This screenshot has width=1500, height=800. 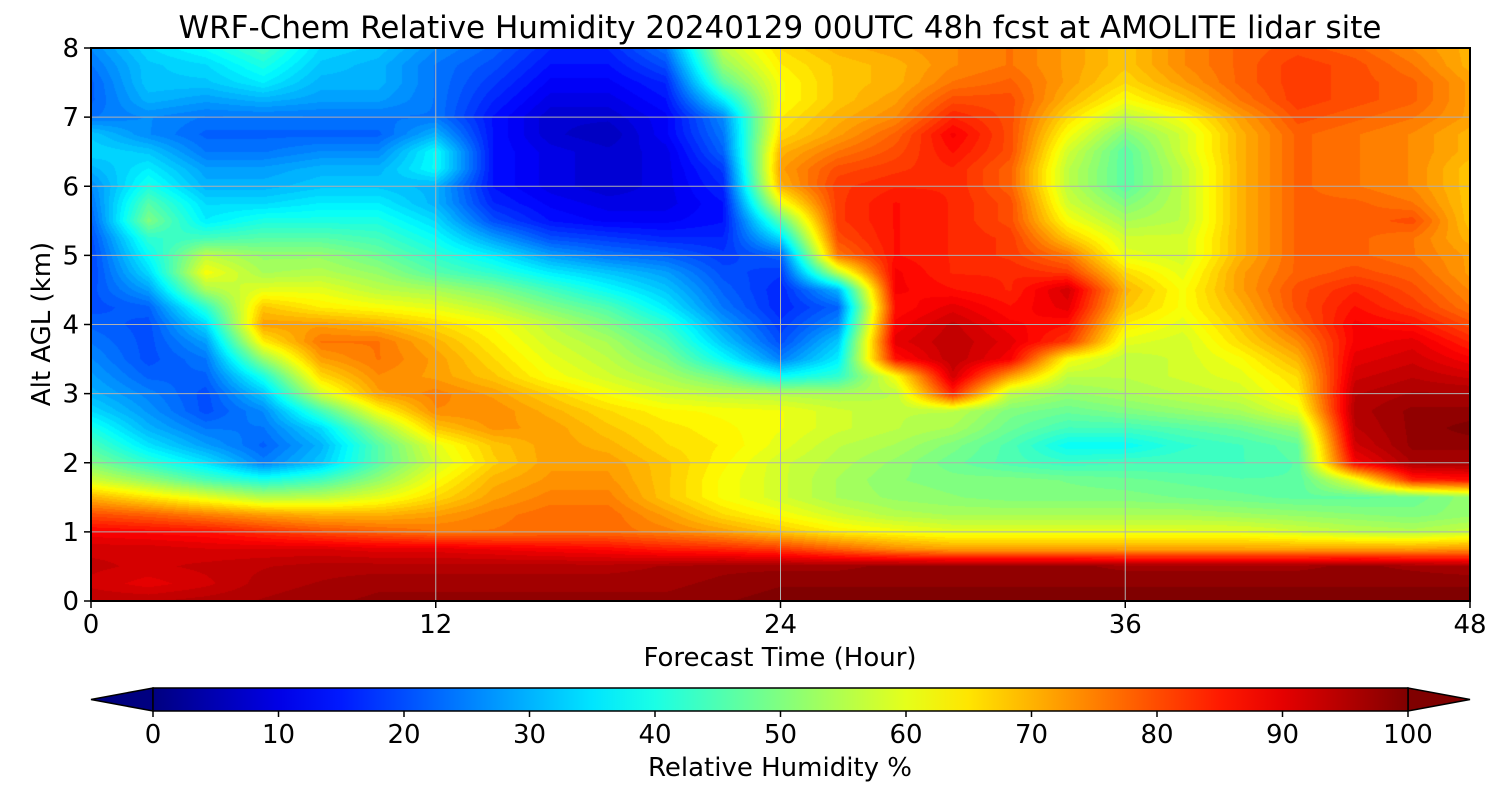 What do you see at coordinates (780, 718) in the screenshot?
I see `colorbar: 0 10 20 30 40 50 60 70 80 90 100` at bounding box center [780, 718].